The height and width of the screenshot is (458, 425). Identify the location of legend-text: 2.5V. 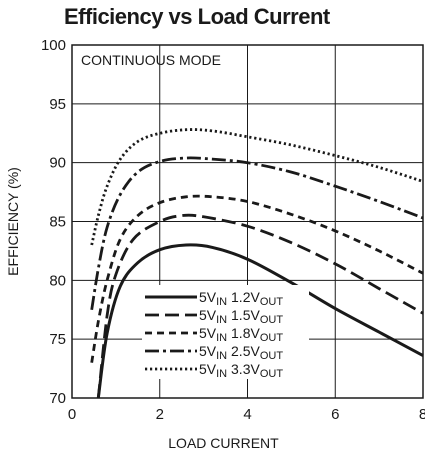
(243, 351).